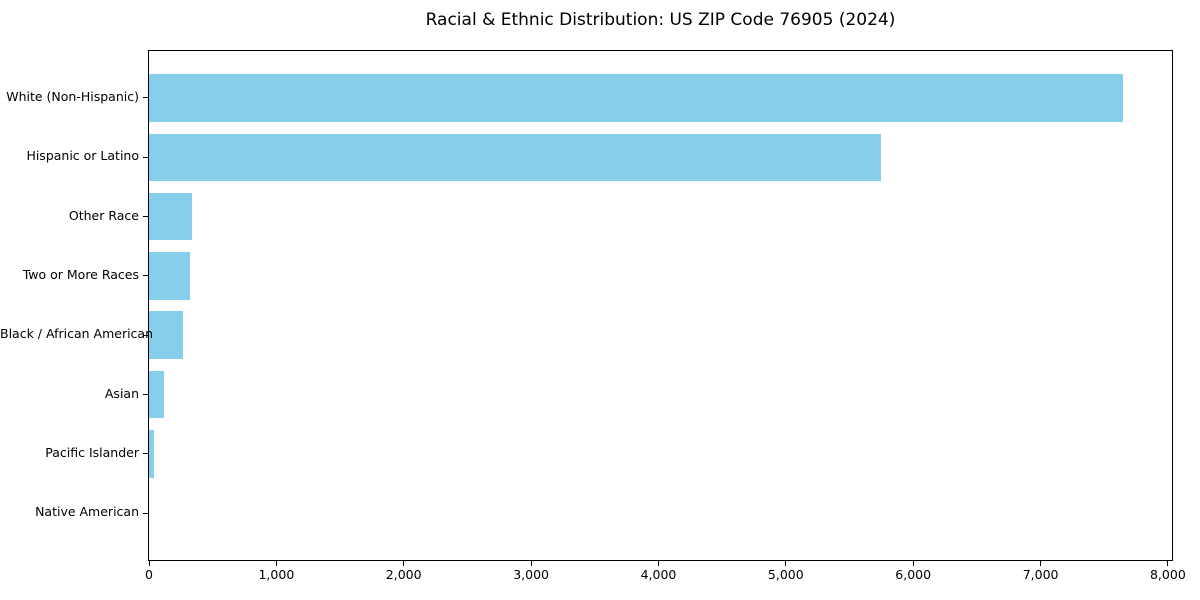 The image size is (1200, 600). What do you see at coordinates (92, 452) in the screenshot?
I see `y-tick-label: Pacific Islander` at bounding box center [92, 452].